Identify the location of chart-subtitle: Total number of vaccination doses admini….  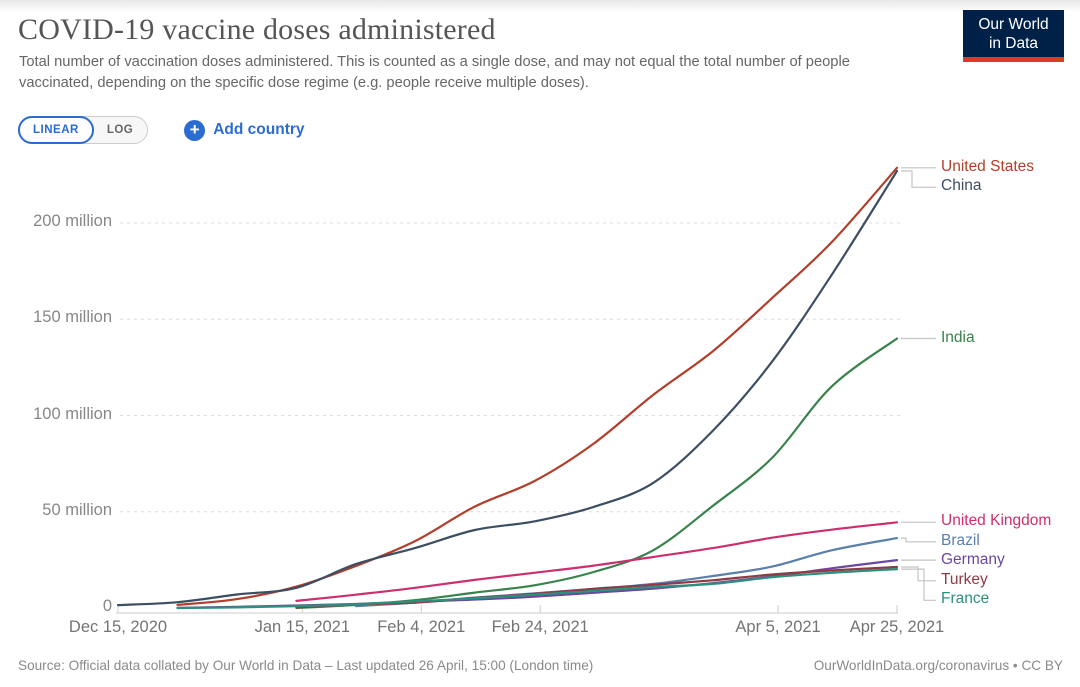
(434, 73).